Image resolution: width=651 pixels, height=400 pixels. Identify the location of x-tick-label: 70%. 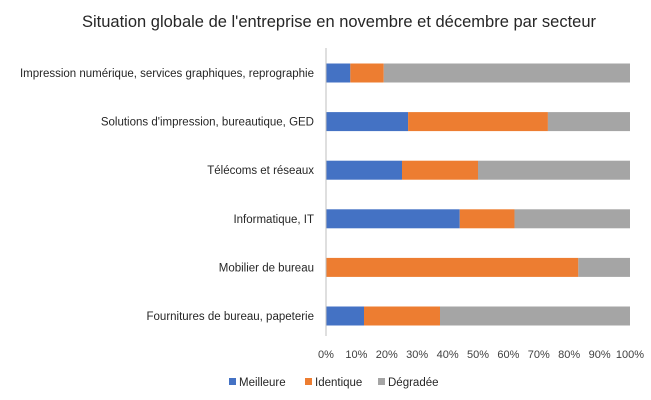
(539, 355).